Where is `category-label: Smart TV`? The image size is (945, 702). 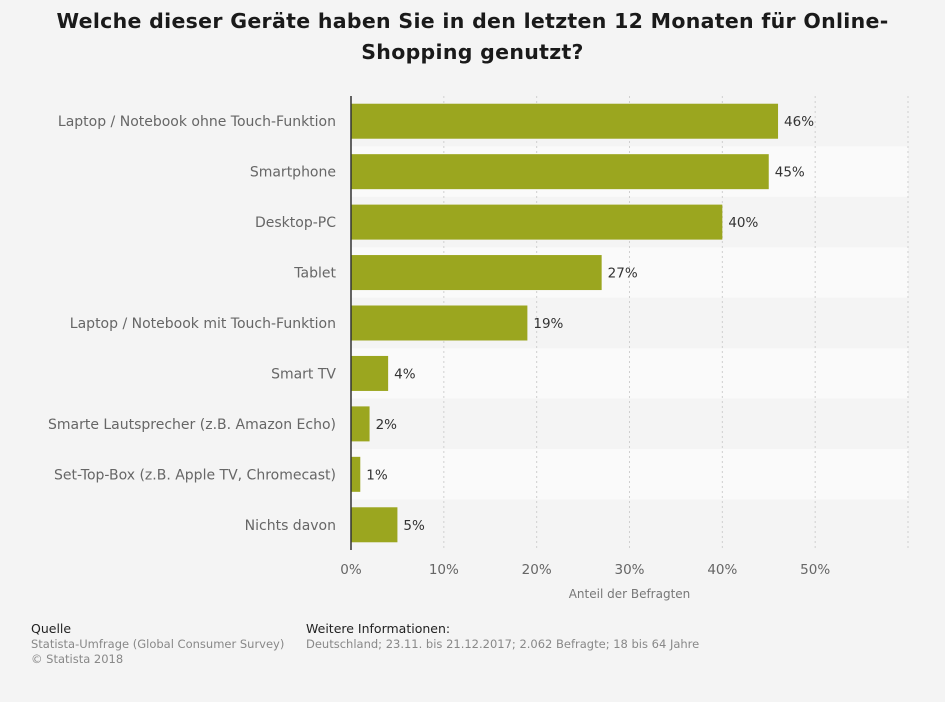
category-label: Smart TV is located at coordinates (303, 374).